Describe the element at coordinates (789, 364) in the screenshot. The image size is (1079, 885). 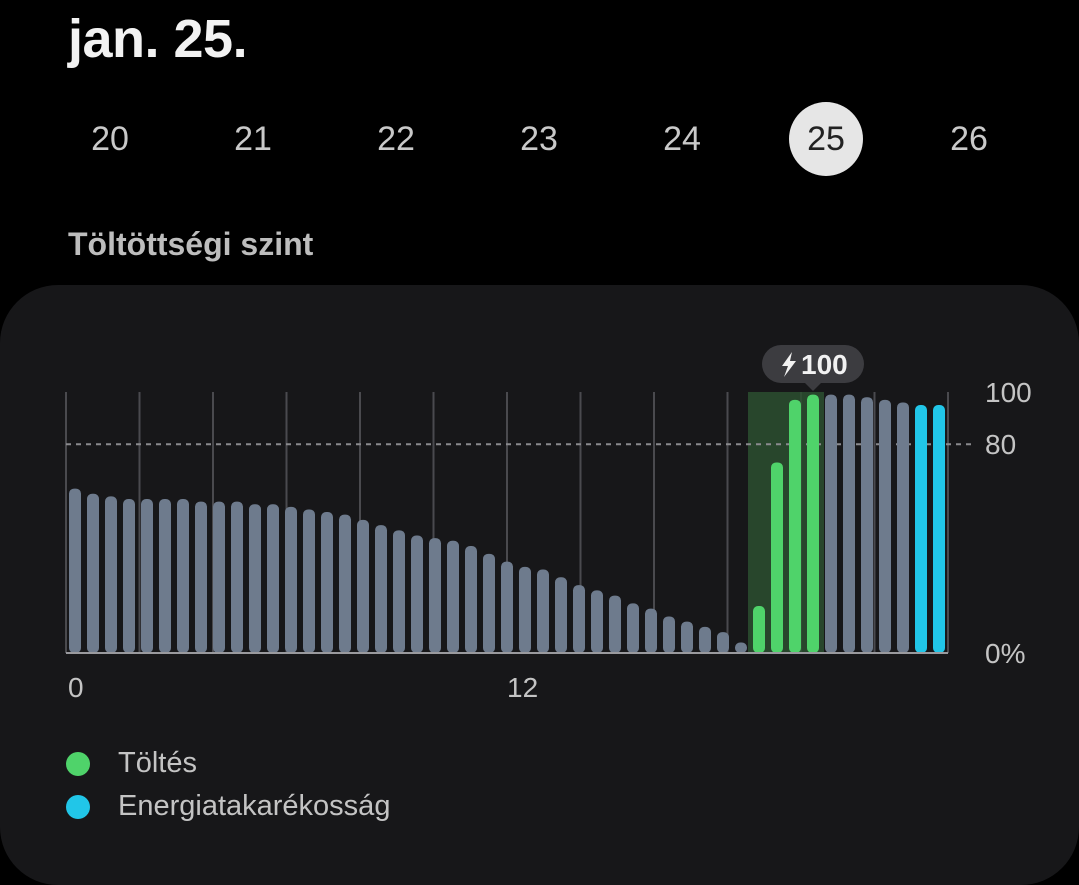
I see `lightning-icon` at that location.